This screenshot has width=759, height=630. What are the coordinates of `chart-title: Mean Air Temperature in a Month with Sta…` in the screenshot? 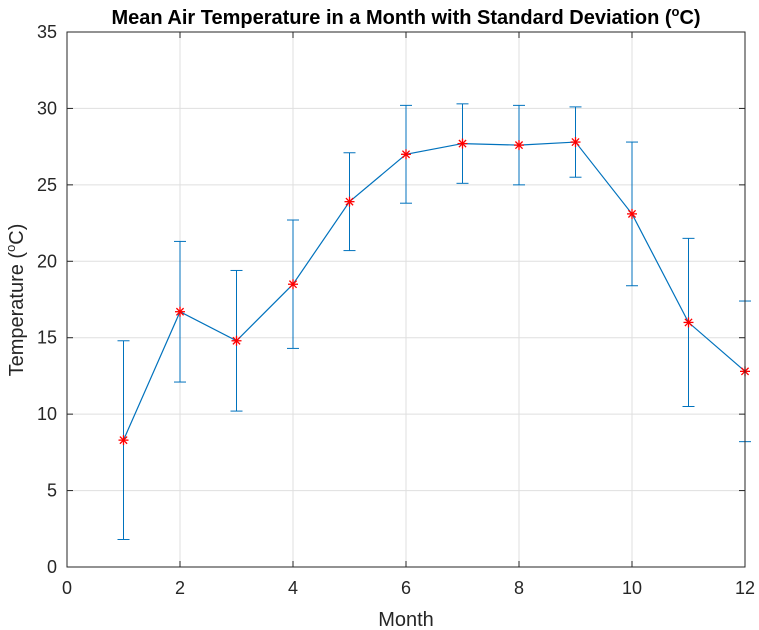 It's located at (405, 16).